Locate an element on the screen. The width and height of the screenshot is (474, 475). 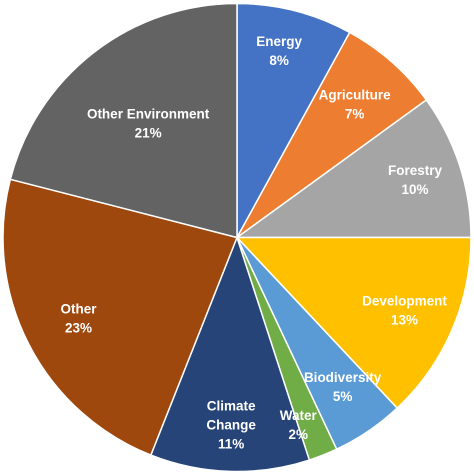
pie-slice-energy is located at coordinates (293, 120).